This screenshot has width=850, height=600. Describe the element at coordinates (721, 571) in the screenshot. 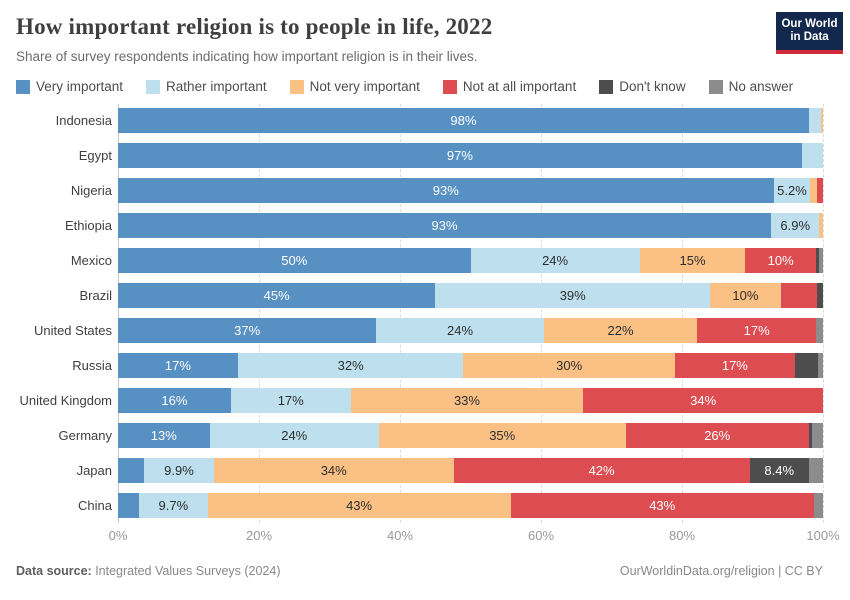

I see `credit-link: OurWorldinData.org/religion | CC BY` at that location.